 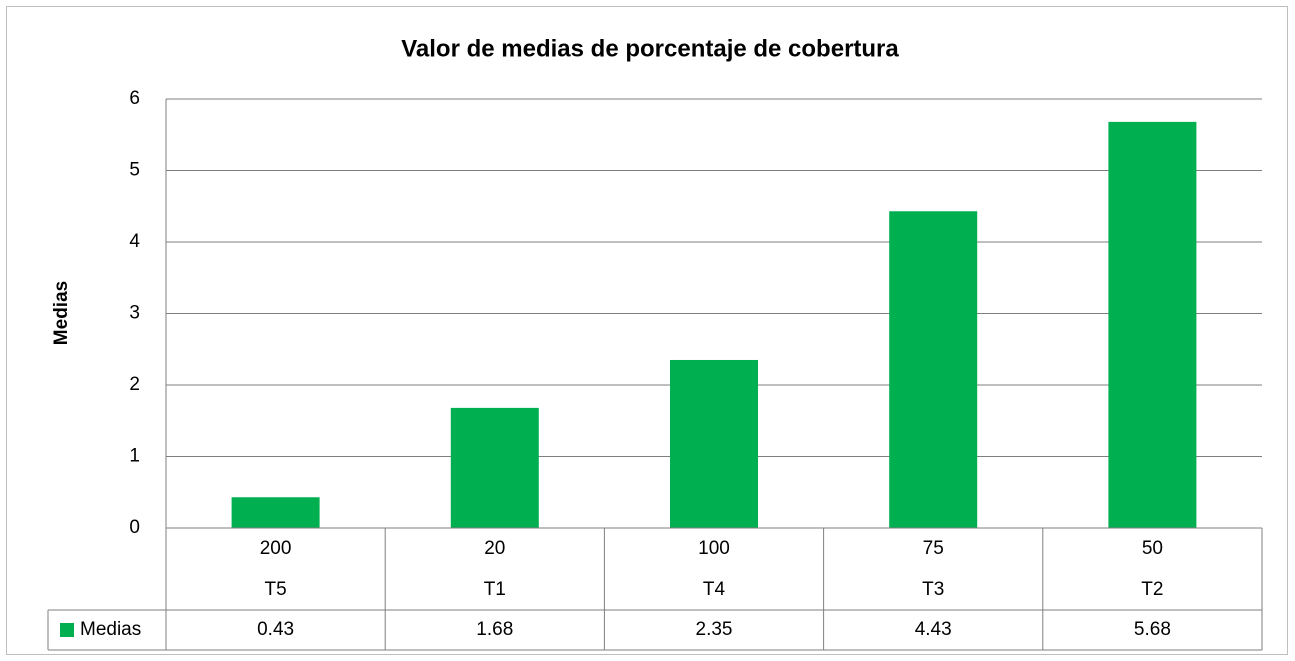 I want to click on x-tick-label: 200, so click(x=276, y=548).